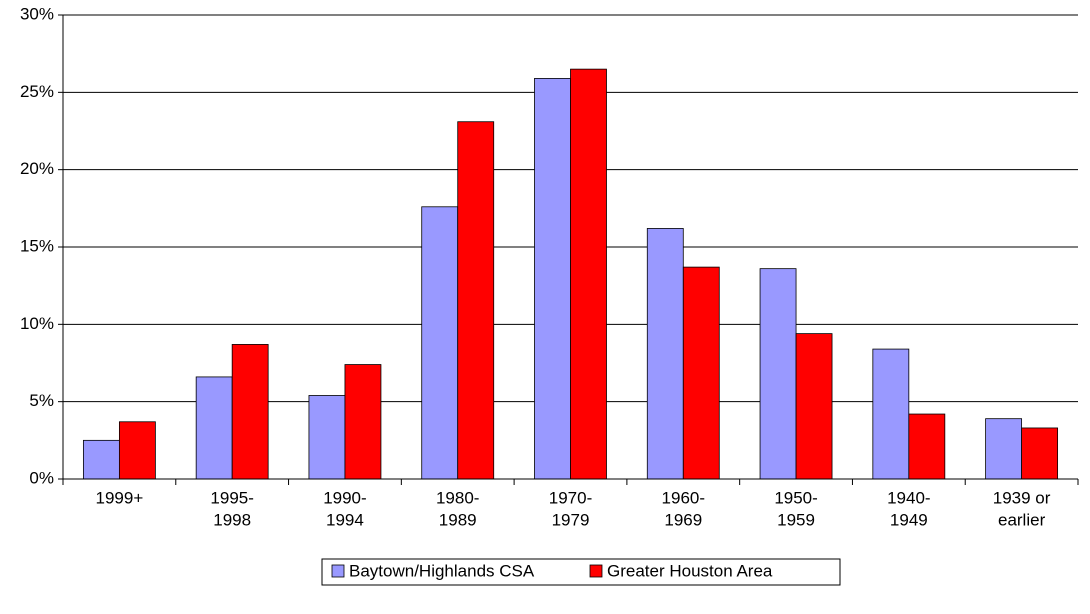  What do you see at coordinates (570, 497) in the screenshot?
I see `x-tick-label: 1970-` at bounding box center [570, 497].